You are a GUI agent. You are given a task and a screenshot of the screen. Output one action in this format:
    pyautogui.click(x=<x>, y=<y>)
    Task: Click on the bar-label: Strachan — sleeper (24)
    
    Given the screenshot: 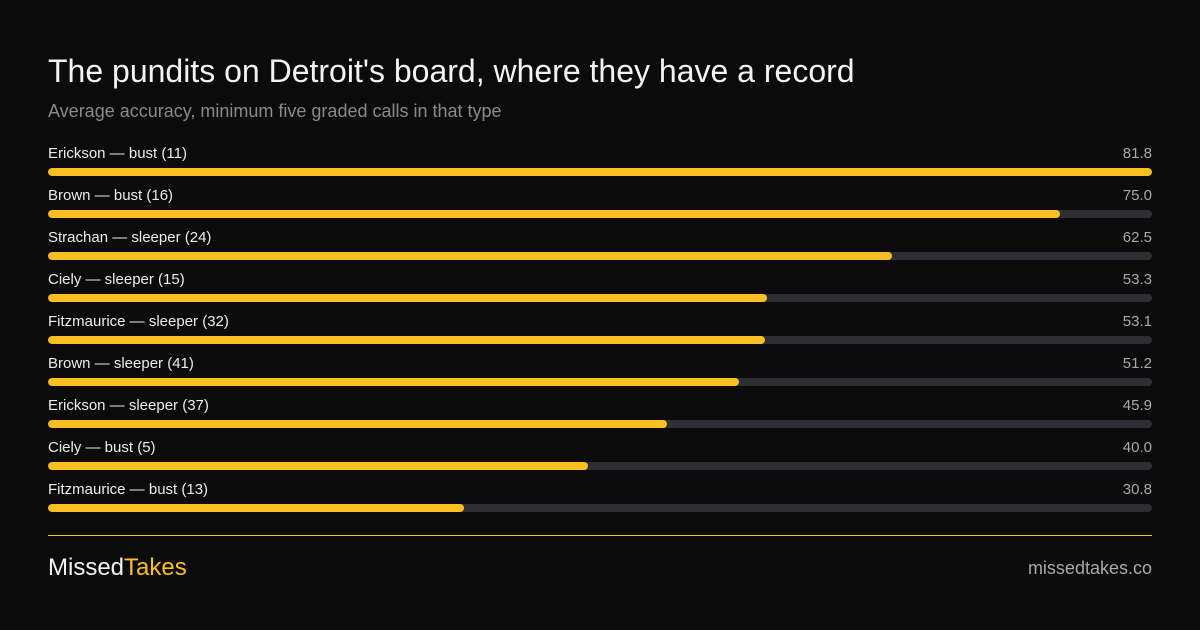 What is the action you would take?
    pyautogui.click(x=130, y=237)
    